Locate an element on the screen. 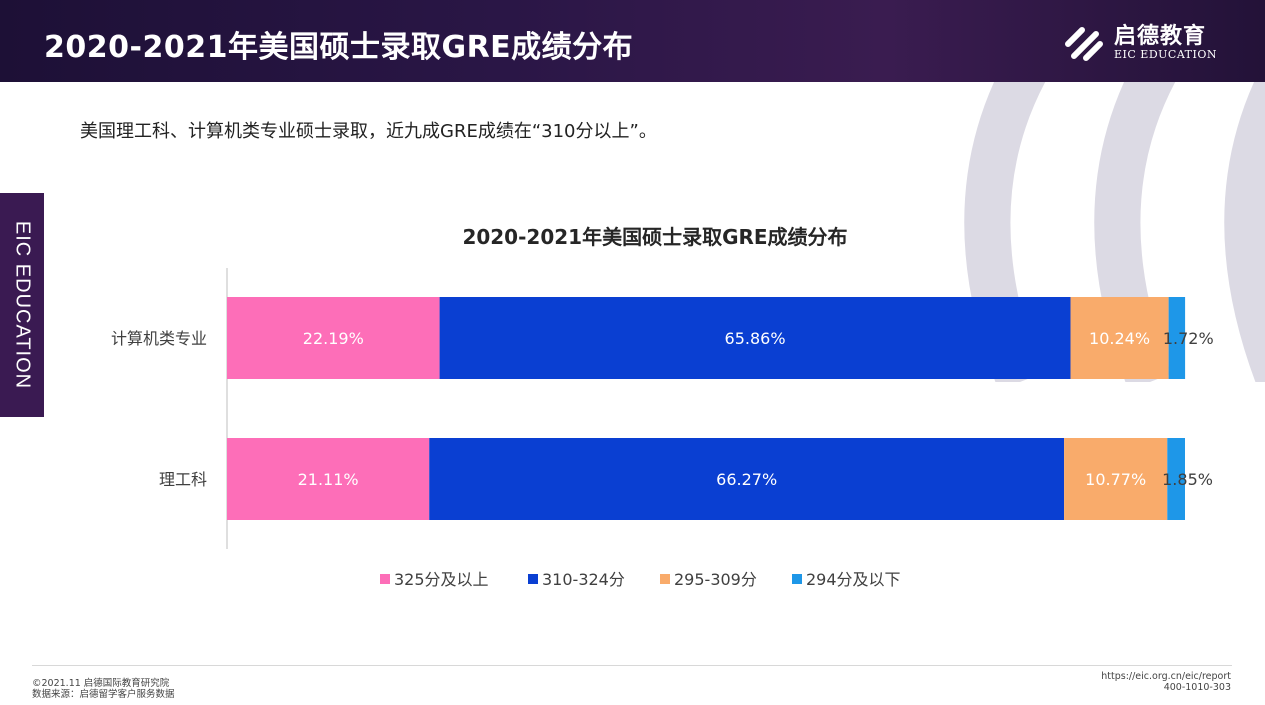 The image size is (1265, 705). data-label: 10.24% is located at coordinates (1119, 338).